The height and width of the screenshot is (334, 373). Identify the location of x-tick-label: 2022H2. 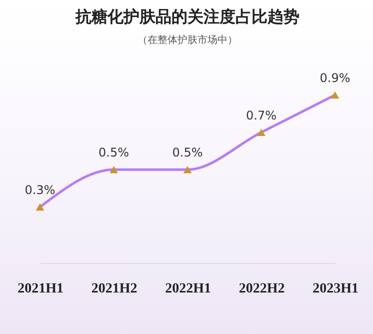
(261, 289).